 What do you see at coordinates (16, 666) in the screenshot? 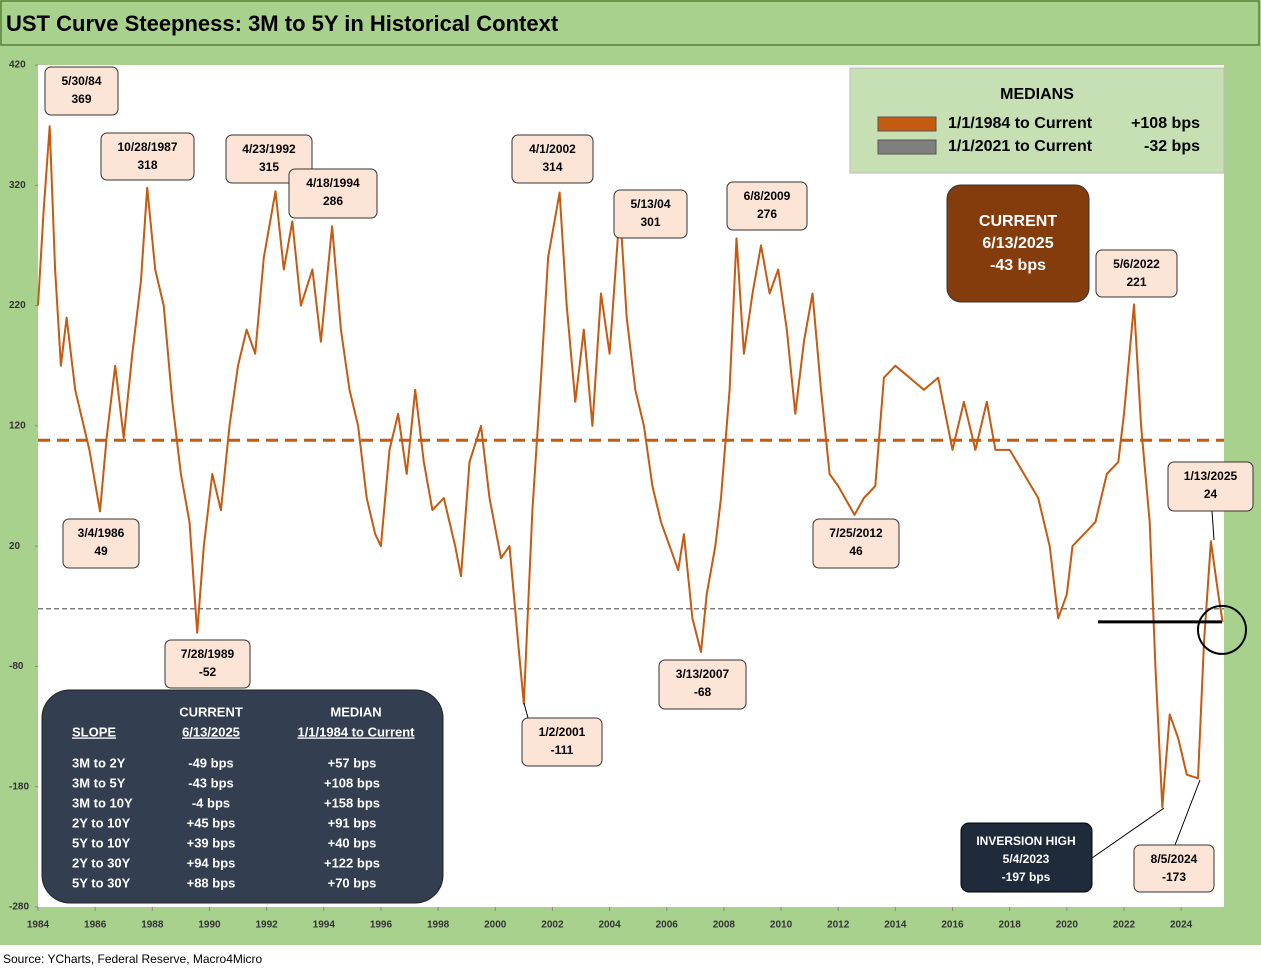
I see `y-tick-label: -80` at bounding box center [16, 666].